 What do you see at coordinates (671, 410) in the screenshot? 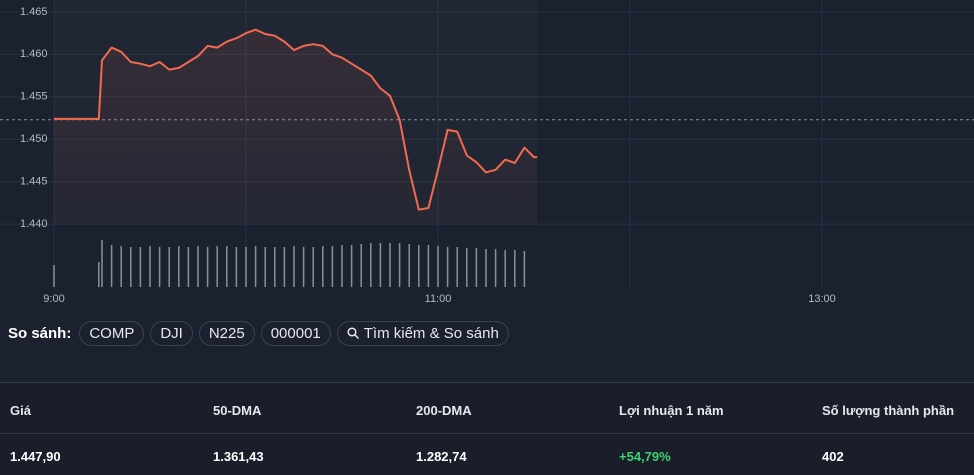
I see `stat-header: Lợi nhuận 1 năm` at bounding box center [671, 410].